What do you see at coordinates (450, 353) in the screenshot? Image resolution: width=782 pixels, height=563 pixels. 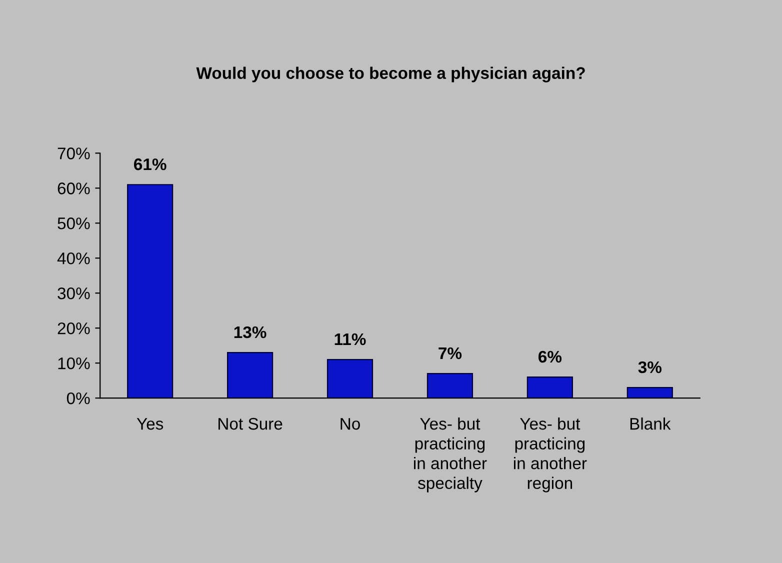 I see `data-label: 7%` at bounding box center [450, 353].